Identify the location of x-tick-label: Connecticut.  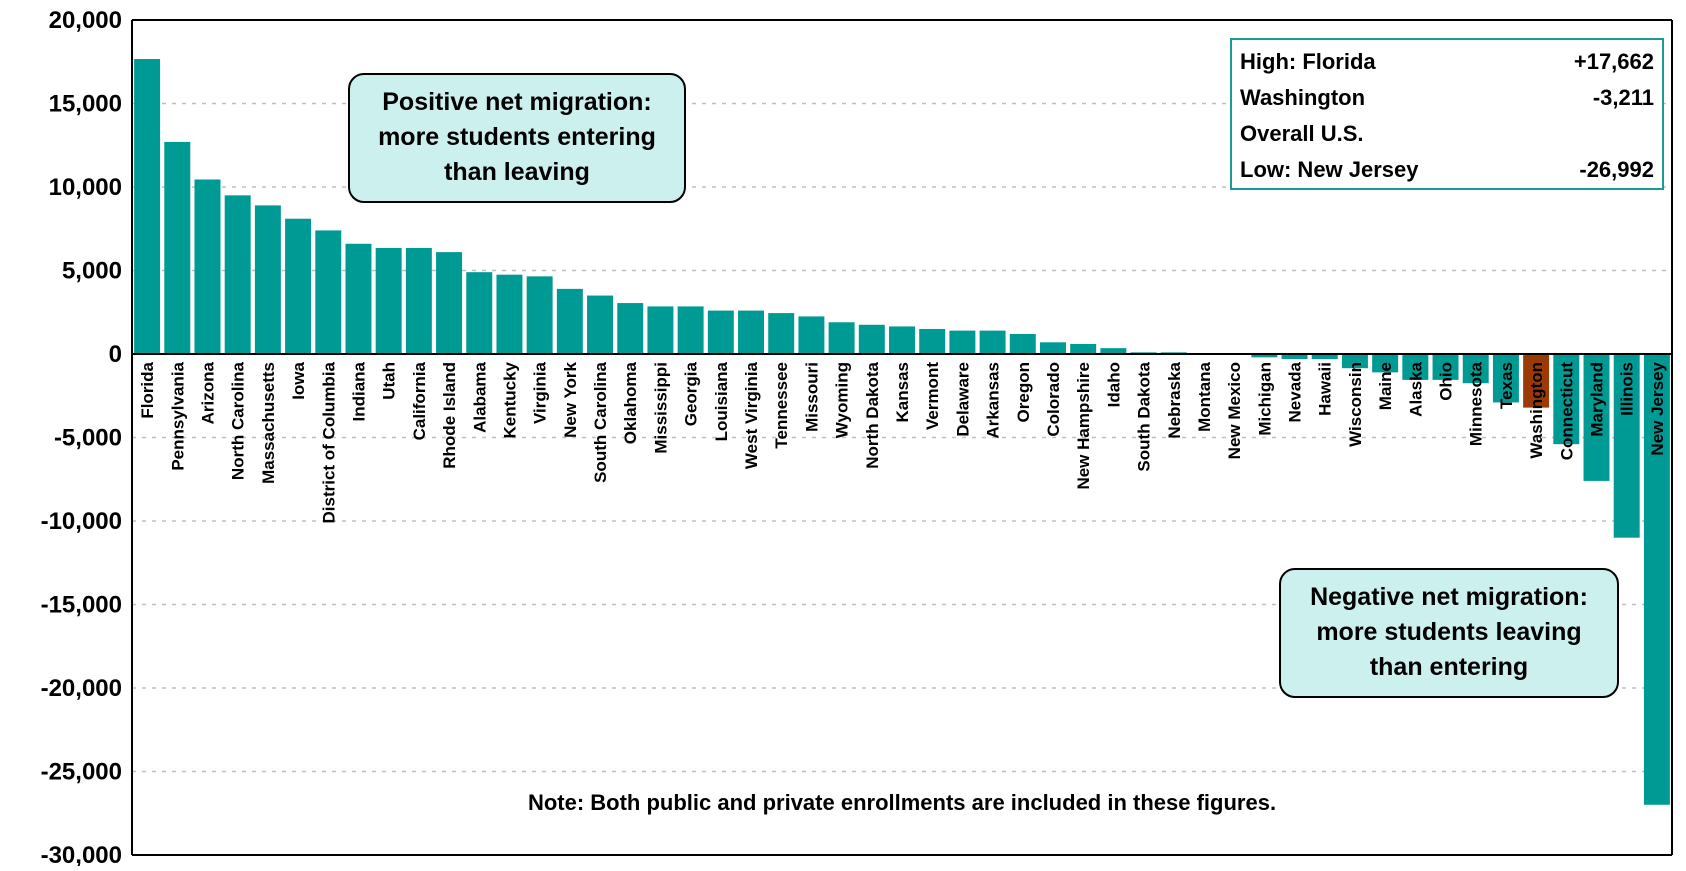
(1566, 411).